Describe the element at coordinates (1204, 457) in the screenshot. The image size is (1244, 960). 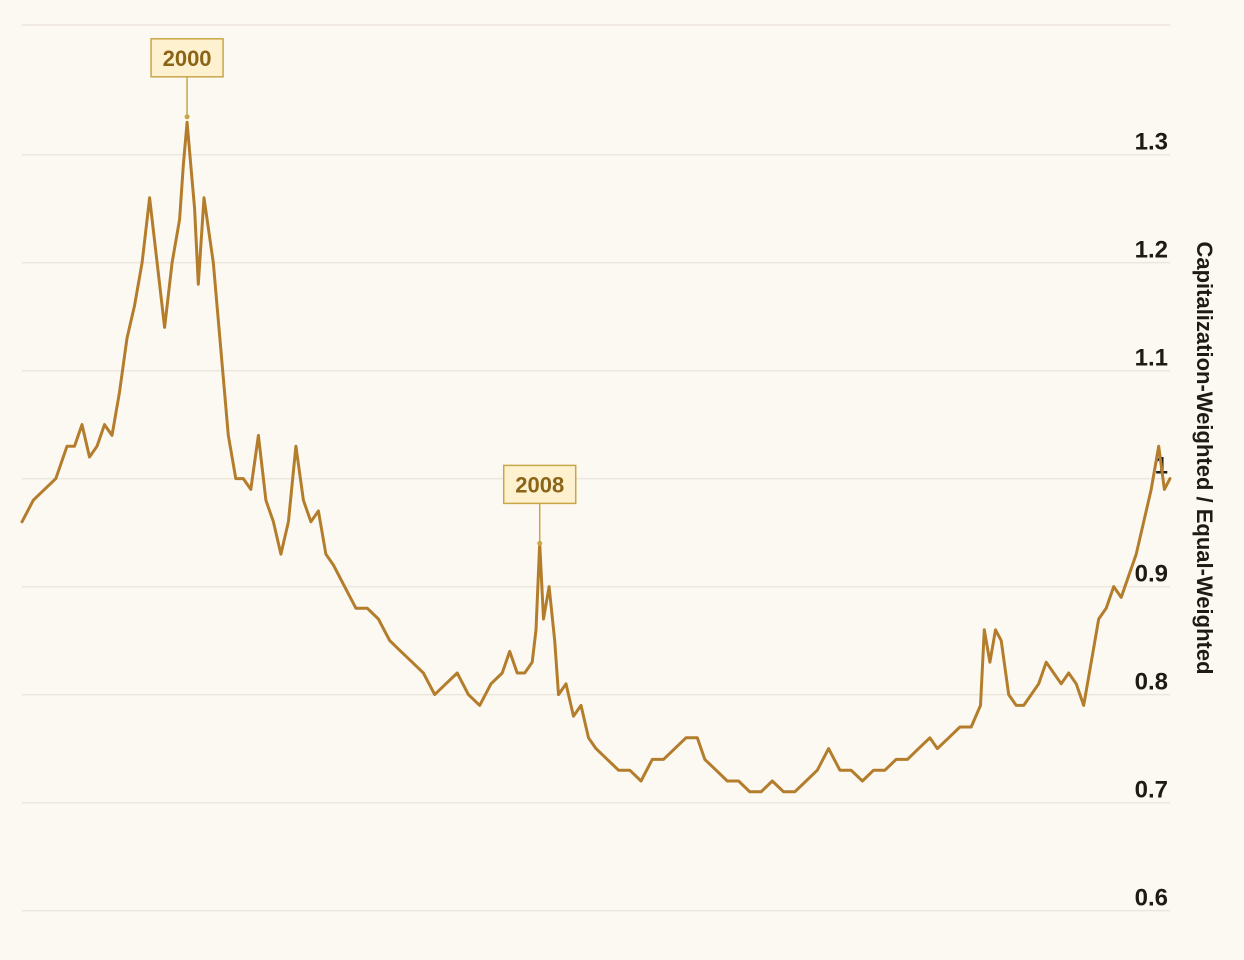
I see `y-axis-title: Capitalization-Weighted / Equal-Weighted` at that location.